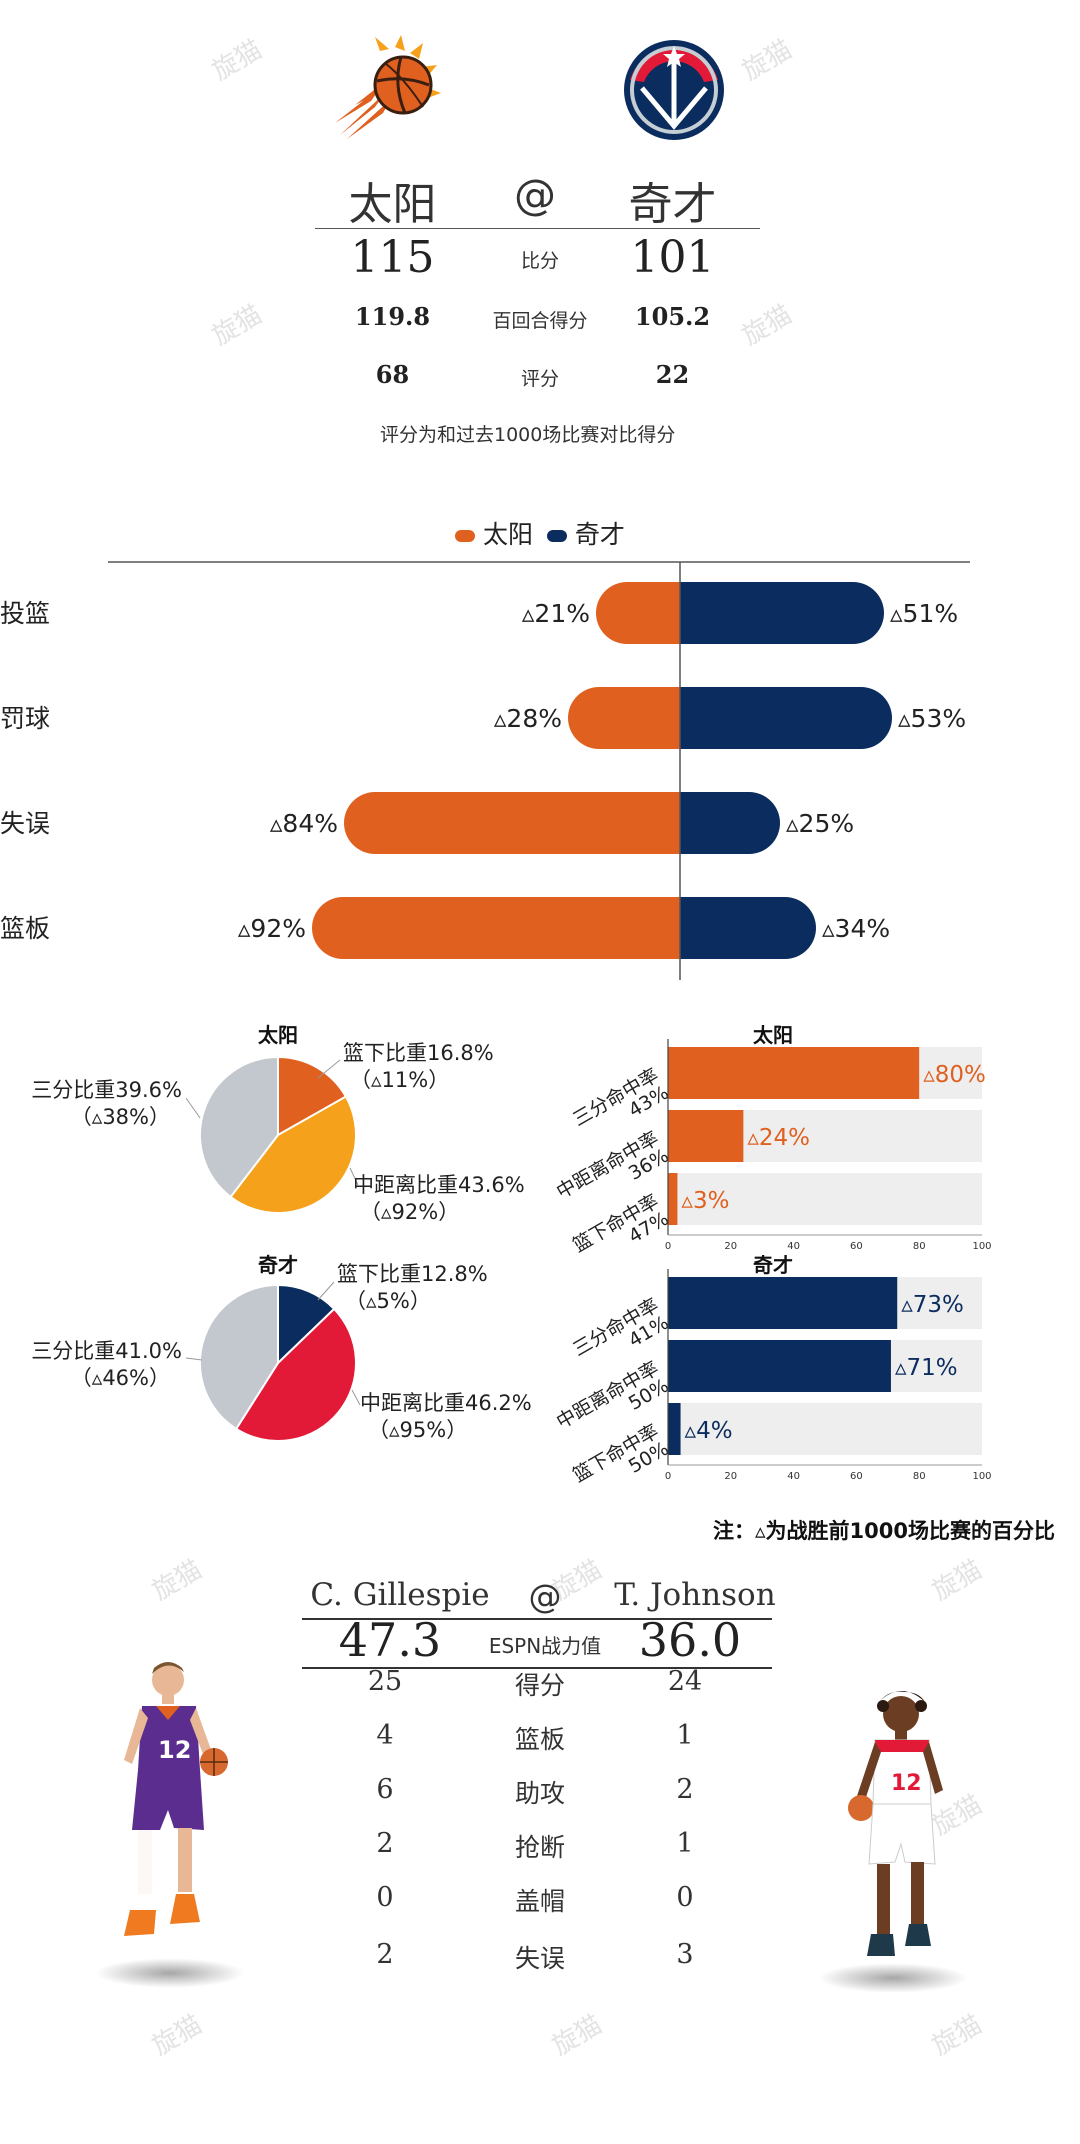  I want to click on chart1-legend: 太阳 奇才, so click(540, 533).